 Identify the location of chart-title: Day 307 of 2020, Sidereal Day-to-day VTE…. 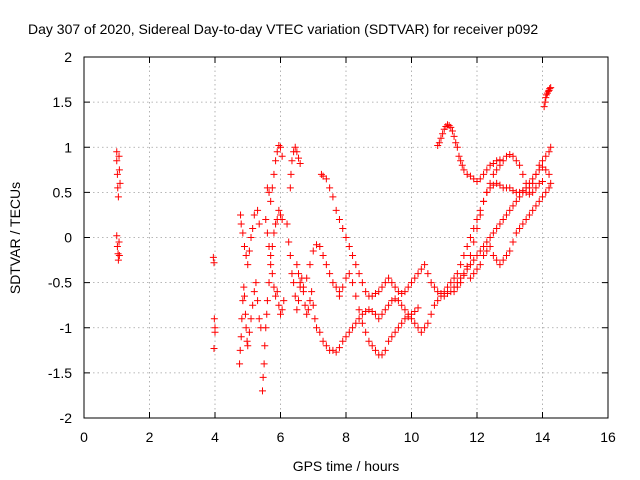
(283, 29).